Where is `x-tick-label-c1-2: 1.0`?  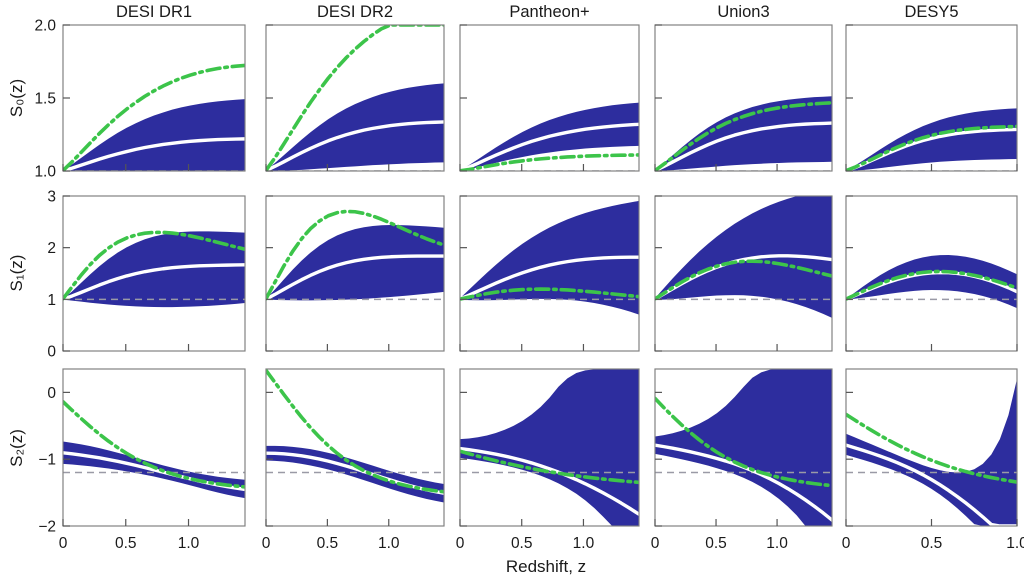
x-tick-label-c1-2: 1.0 is located at coordinates (389, 543).